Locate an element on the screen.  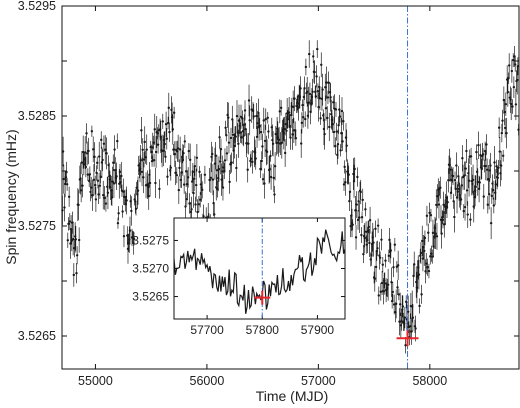
main-event-marker is located at coordinates (407, 338).